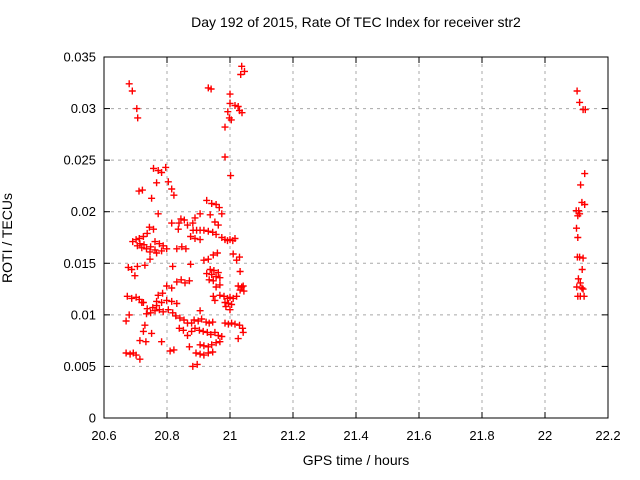 This screenshot has width=640, height=480. Describe the element at coordinates (355, 435) in the screenshot. I see `x-tick-label: 21.4` at that location.